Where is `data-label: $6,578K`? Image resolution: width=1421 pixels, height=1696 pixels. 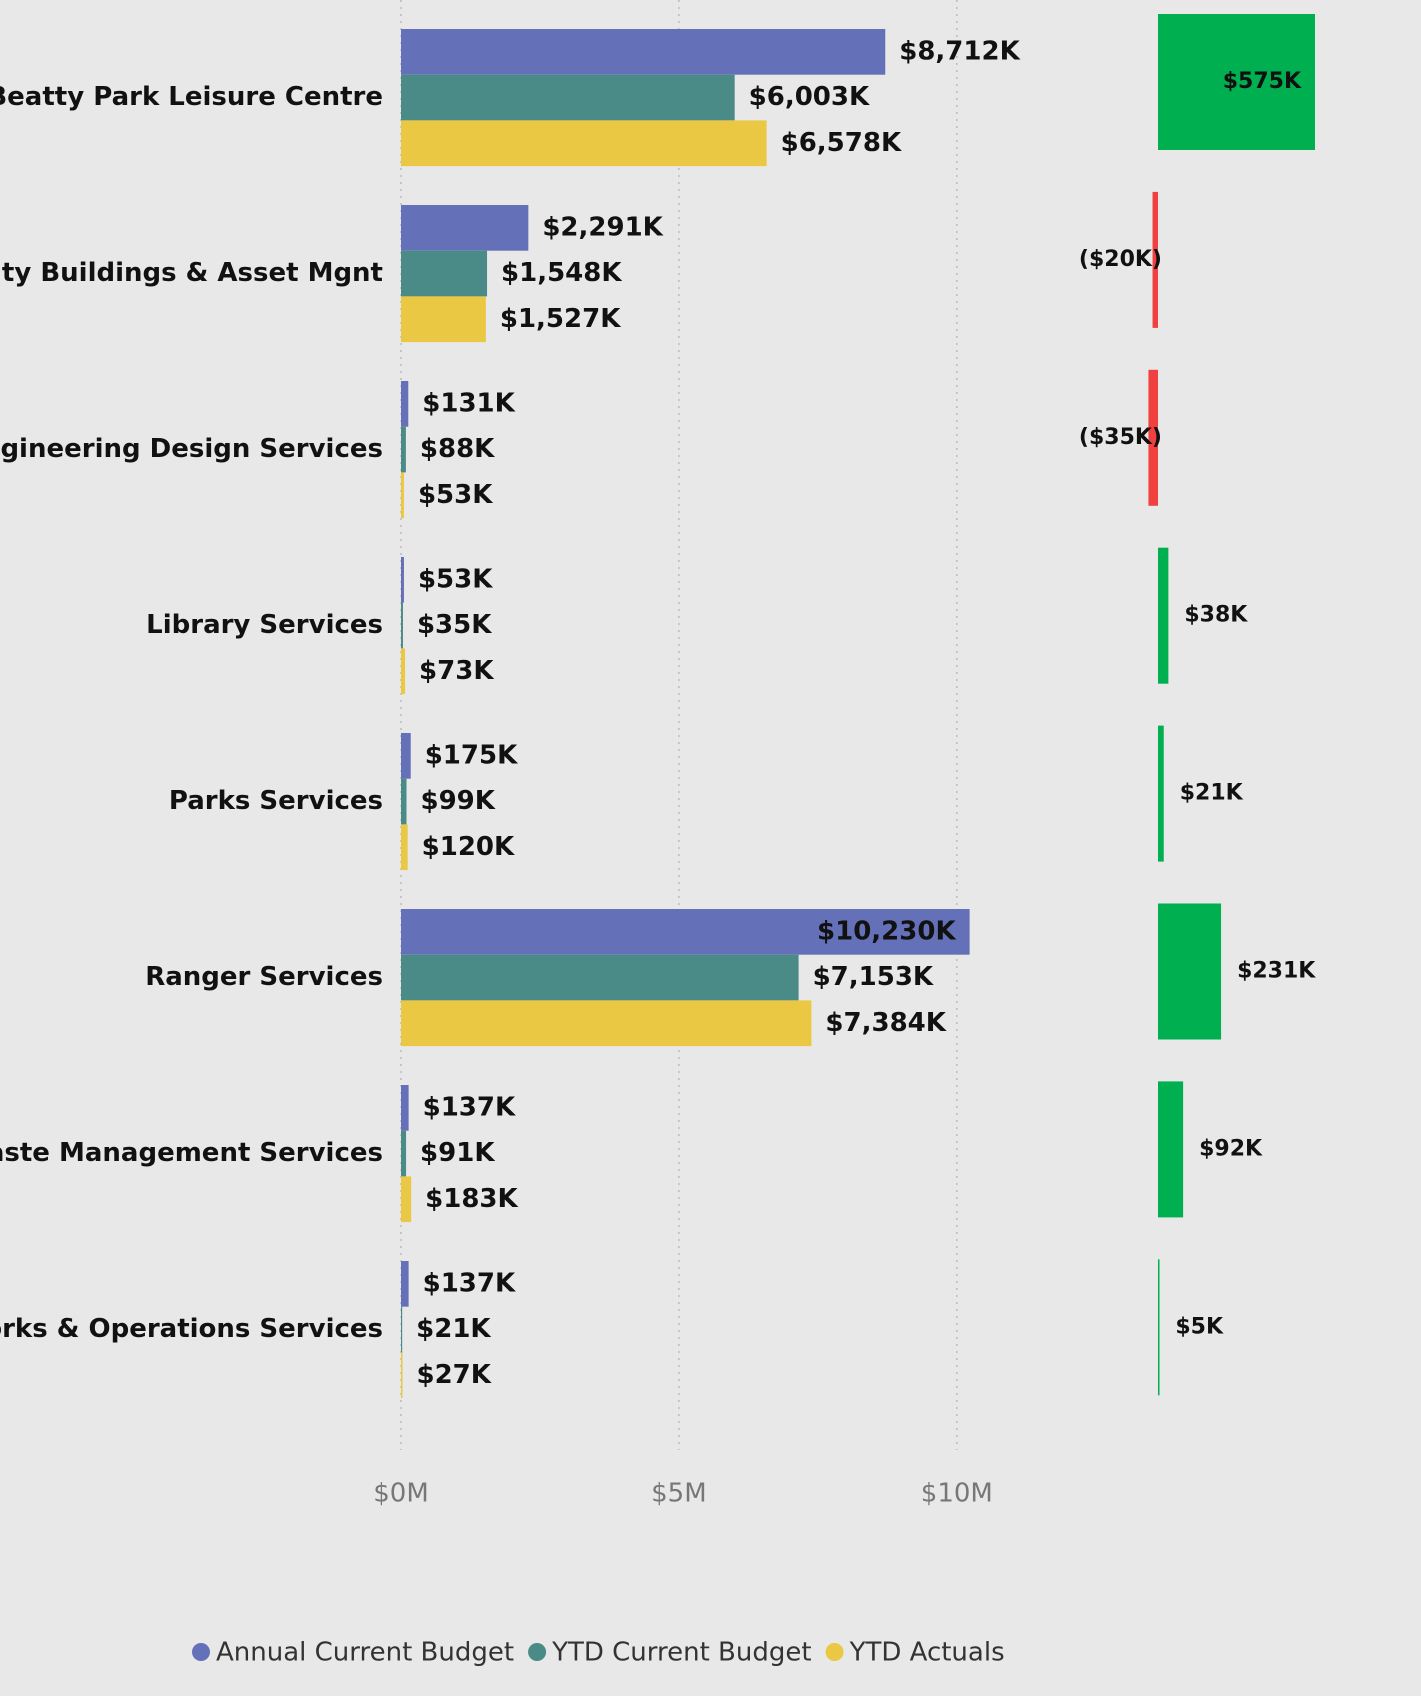 data-label: $6,578K is located at coordinates (841, 143).